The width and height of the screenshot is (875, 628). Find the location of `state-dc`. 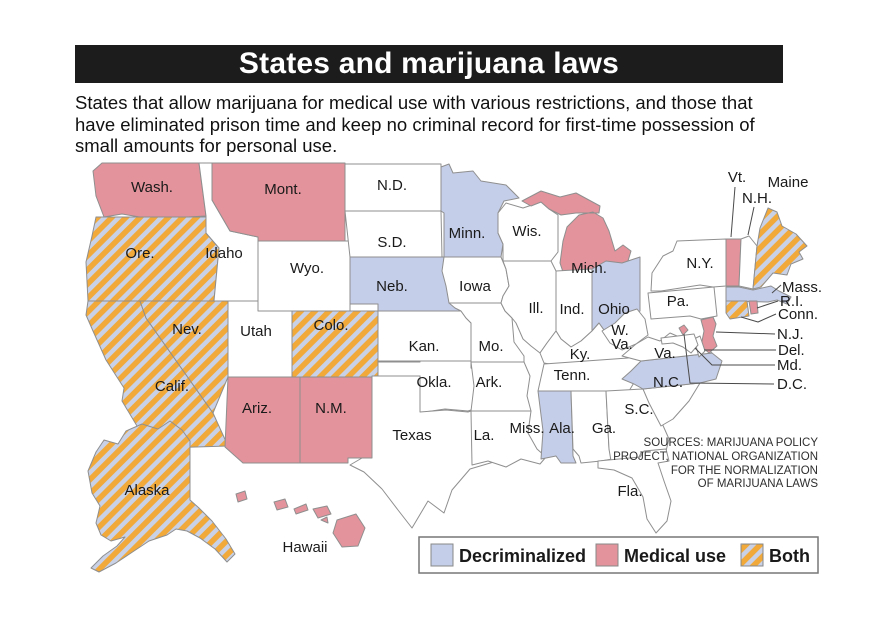

state-dc is located at coordinates (683, 330).